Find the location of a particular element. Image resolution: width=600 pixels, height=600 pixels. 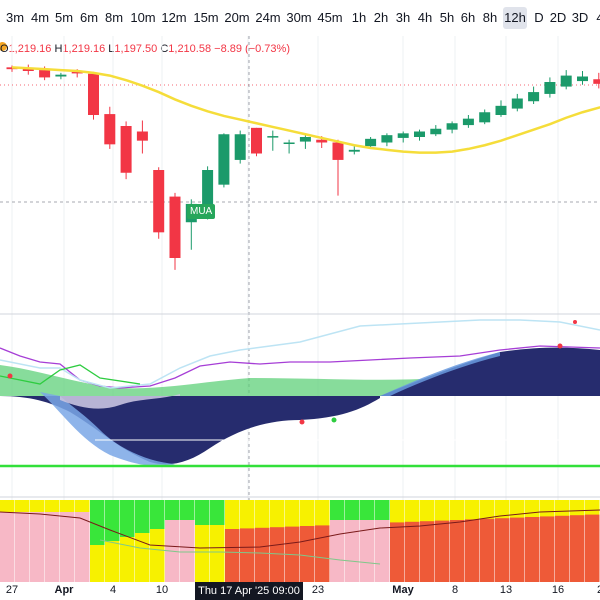

timeframe-4m: 4m is located at coordinates (40, 17).